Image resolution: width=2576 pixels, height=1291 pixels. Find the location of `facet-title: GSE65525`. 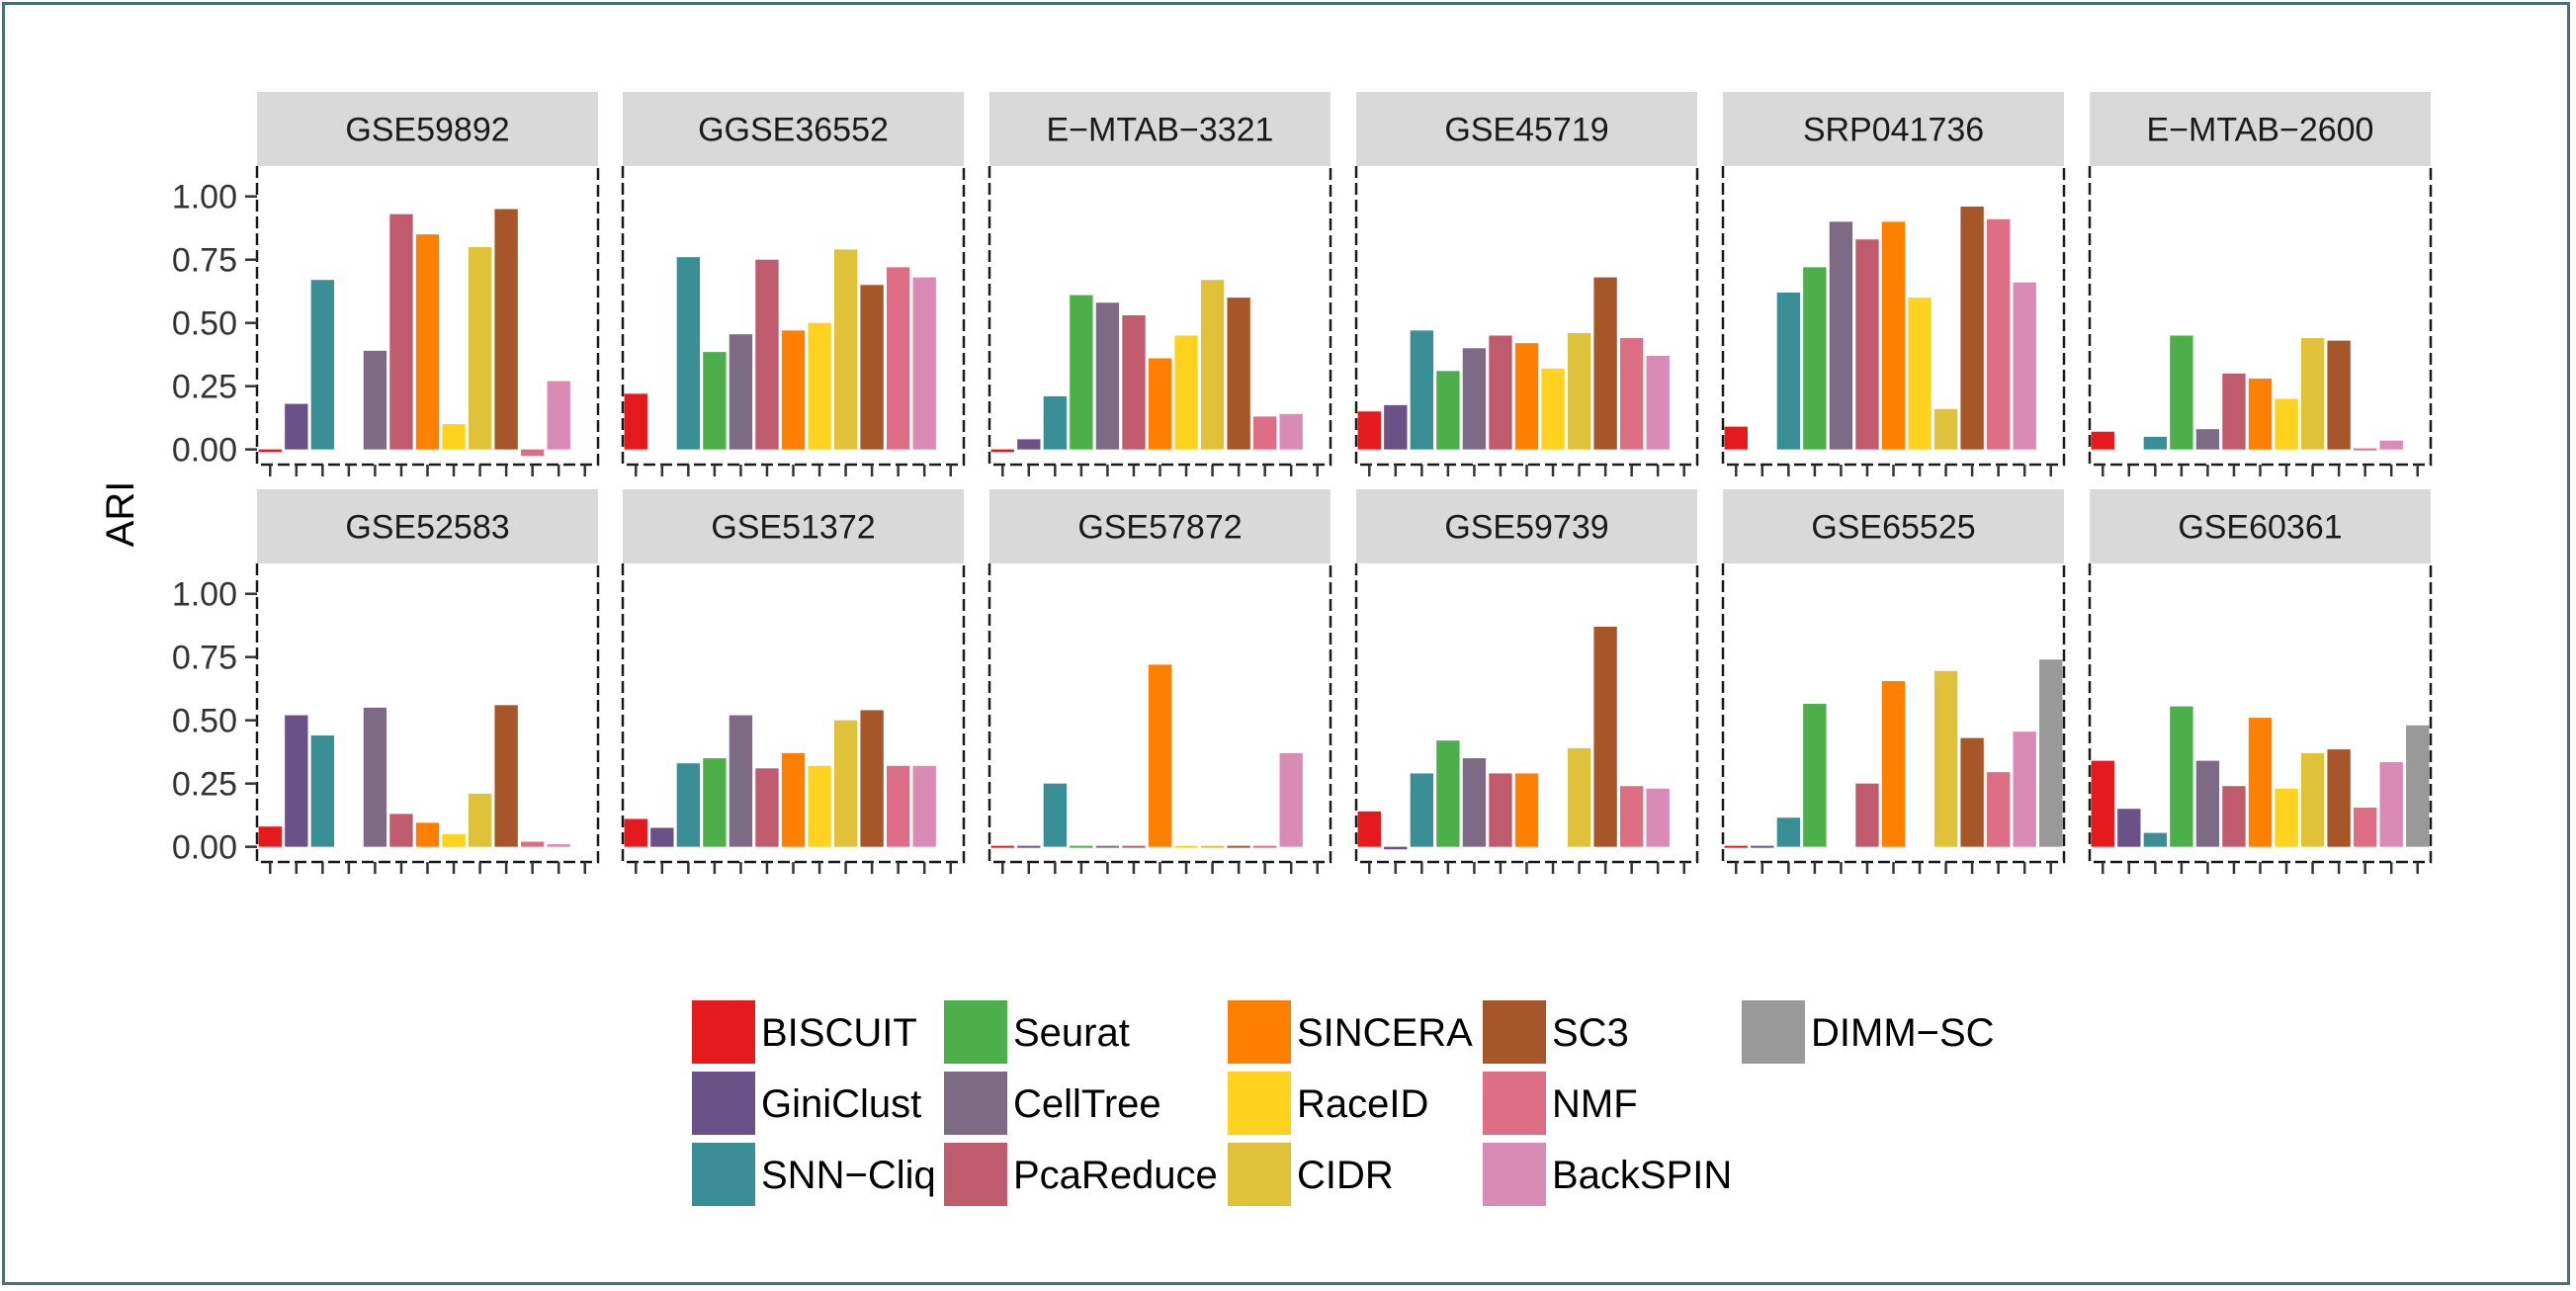

facet-title: GSE65525 is located at coordinates (1893, 528).